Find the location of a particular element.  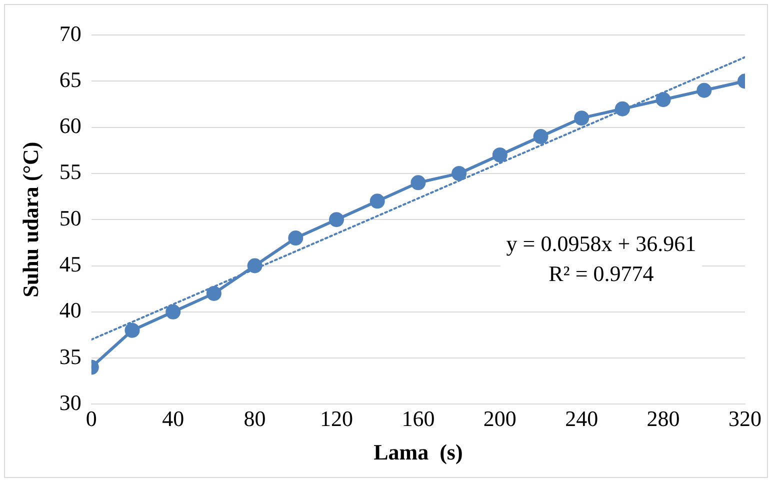

y-tick-label: 60 is located at coordinates (70, 125).